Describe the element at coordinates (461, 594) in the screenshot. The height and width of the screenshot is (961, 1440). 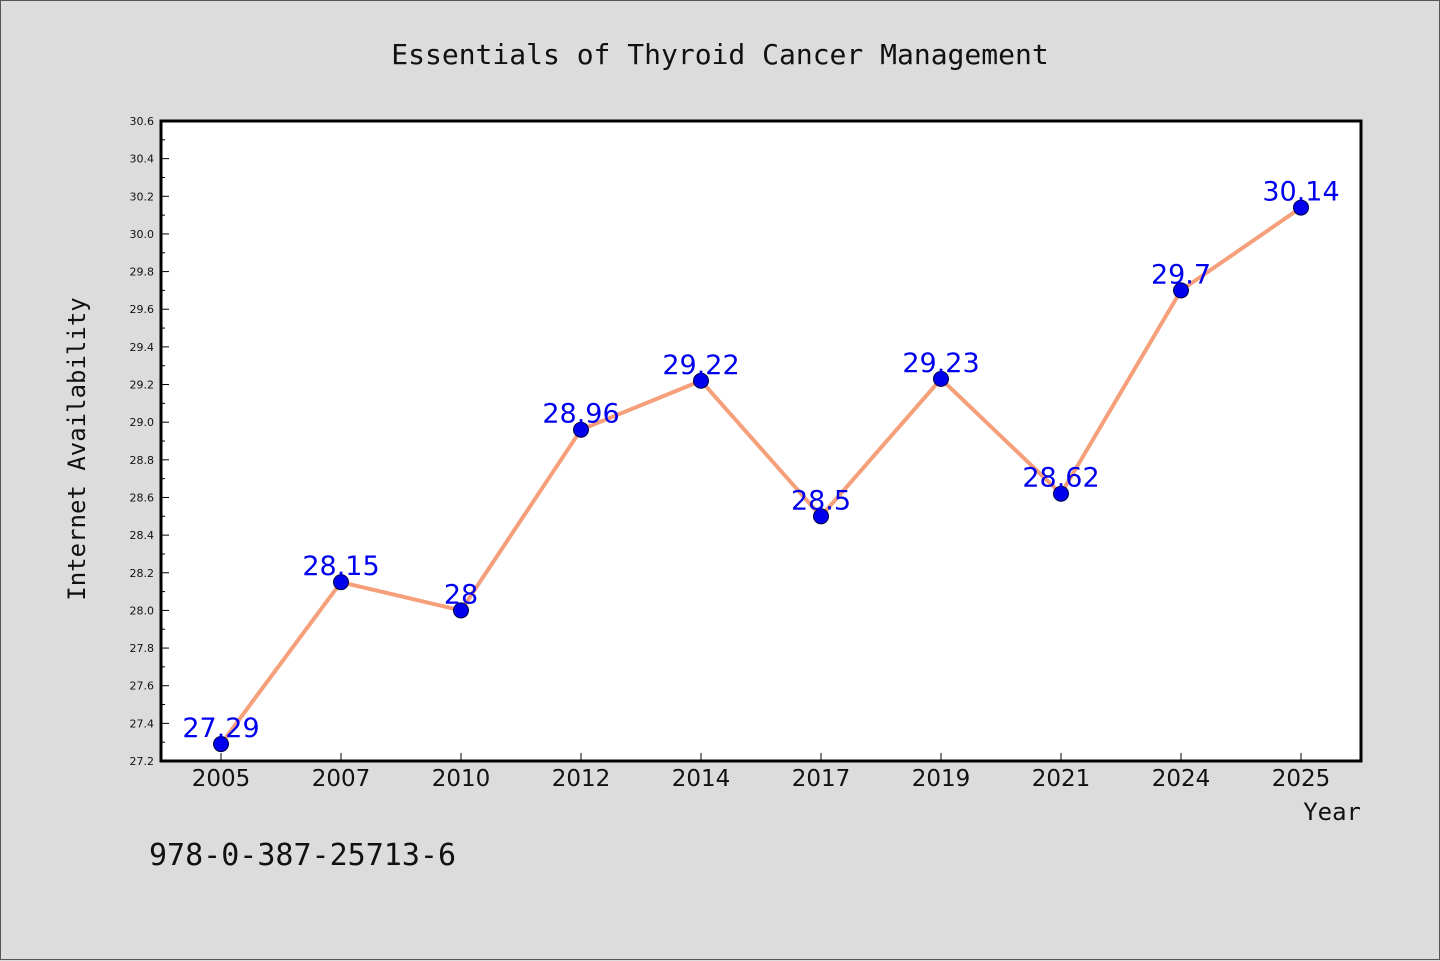
I see `data-label: 28` at that location.